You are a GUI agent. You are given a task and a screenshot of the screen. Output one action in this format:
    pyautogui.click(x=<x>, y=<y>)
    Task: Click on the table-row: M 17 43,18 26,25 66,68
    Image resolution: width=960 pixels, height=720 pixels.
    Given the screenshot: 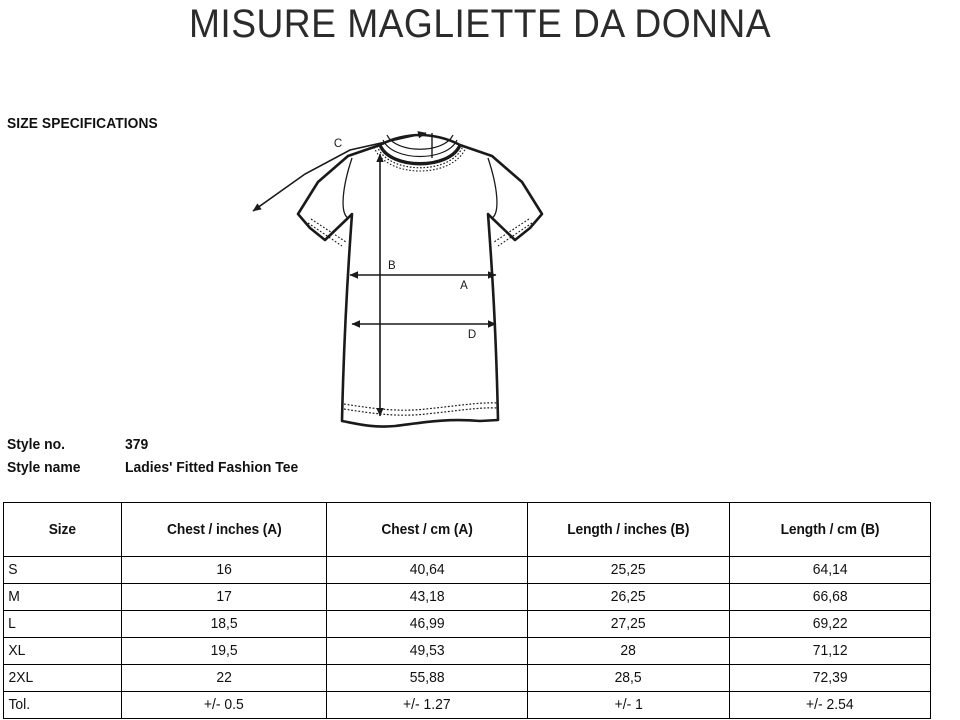 What is the action you would take?
    pyautogui.click(x=467, y=597)
    